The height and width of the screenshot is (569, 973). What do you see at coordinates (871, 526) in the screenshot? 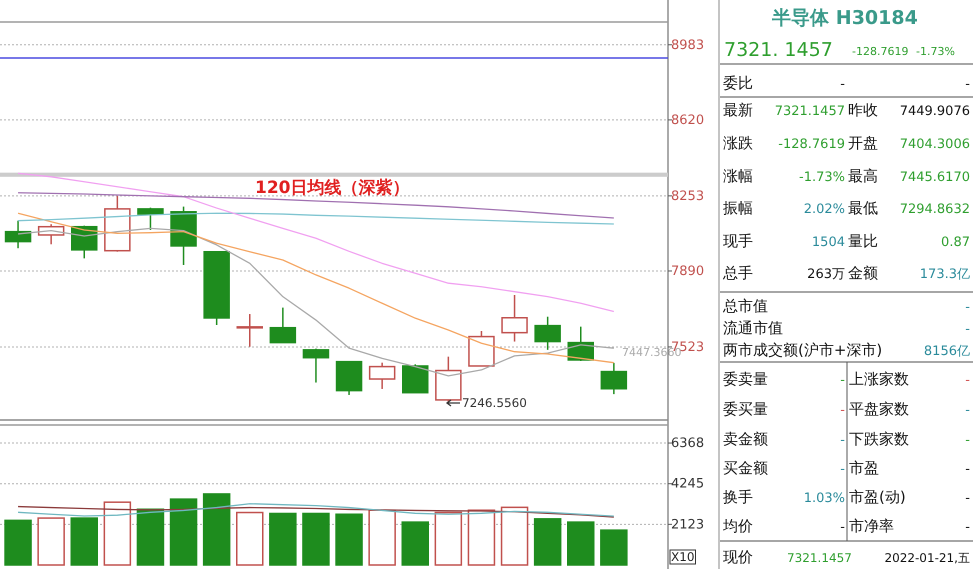
I see `text: 市净率` at bounding box center [871, 526].